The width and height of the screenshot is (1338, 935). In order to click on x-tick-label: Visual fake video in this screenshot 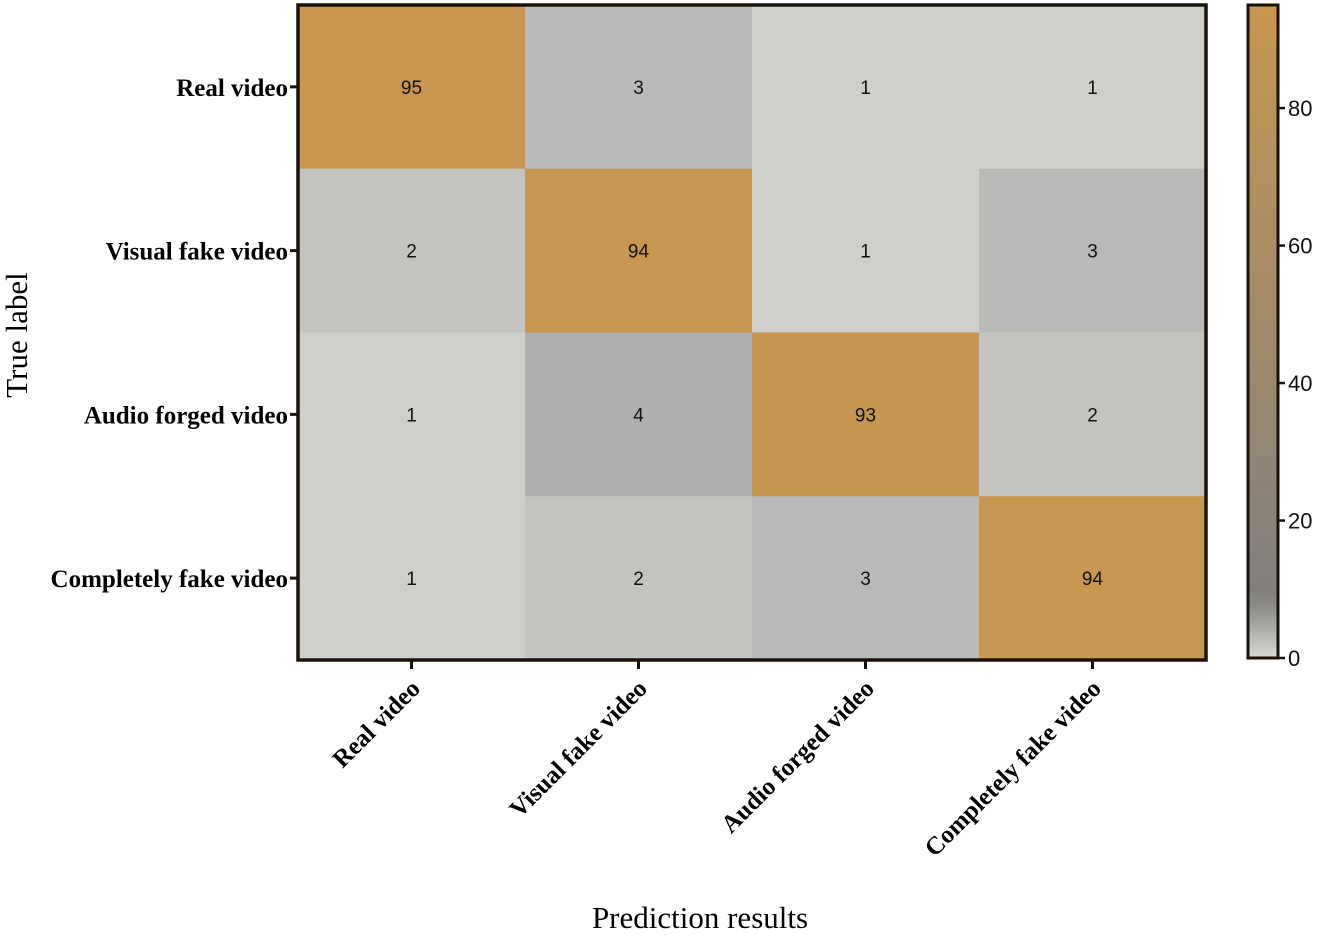, I will do `click(579, 749)`.